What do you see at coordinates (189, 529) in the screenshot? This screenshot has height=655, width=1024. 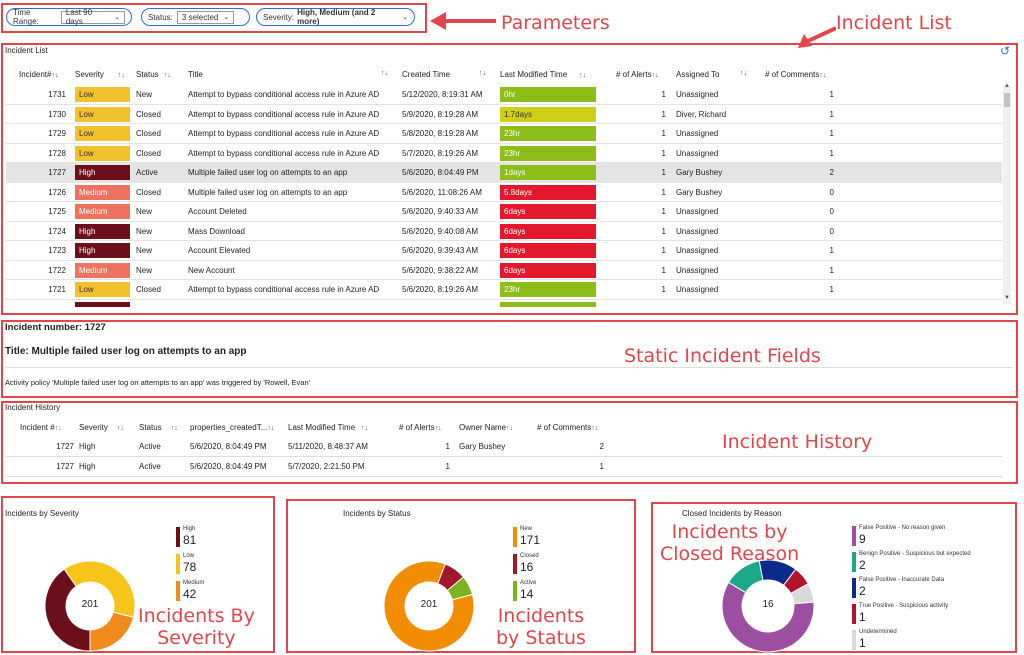 I see `legend-label: High` at bounding box center [189, 529].